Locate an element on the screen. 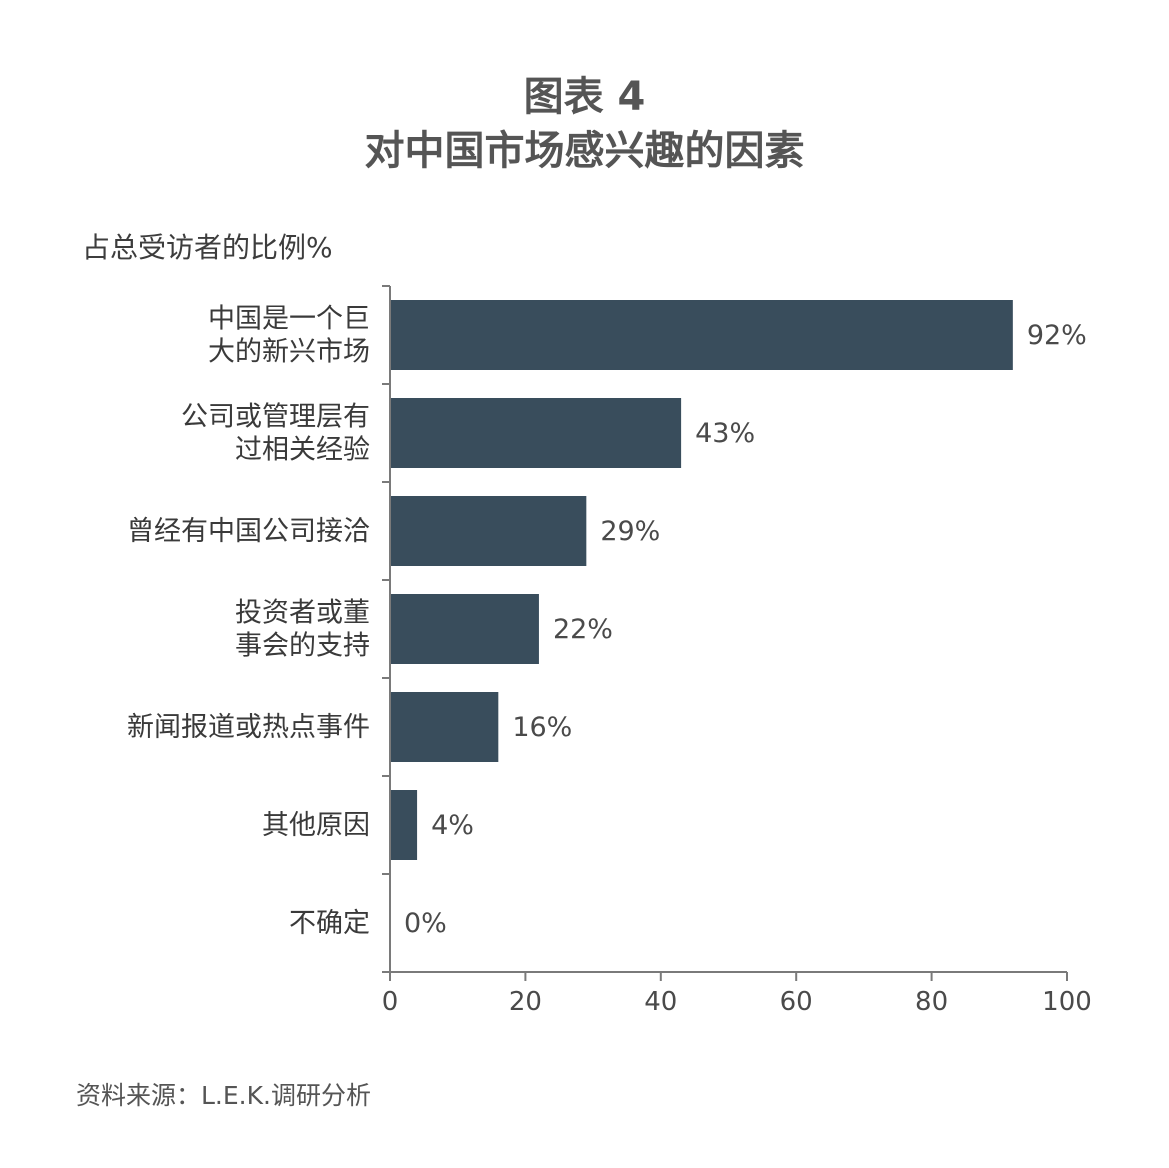  chart-title: 图表 4 is located at coordinates (584, 97).